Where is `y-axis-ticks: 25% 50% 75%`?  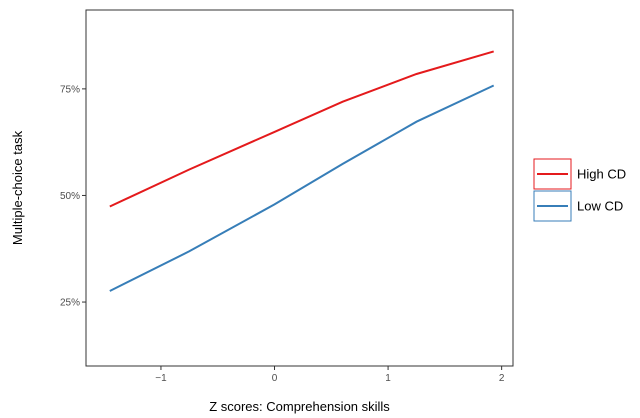 y-axis-ticks: 25% 50% 75% is located at coordinates (73, 196).